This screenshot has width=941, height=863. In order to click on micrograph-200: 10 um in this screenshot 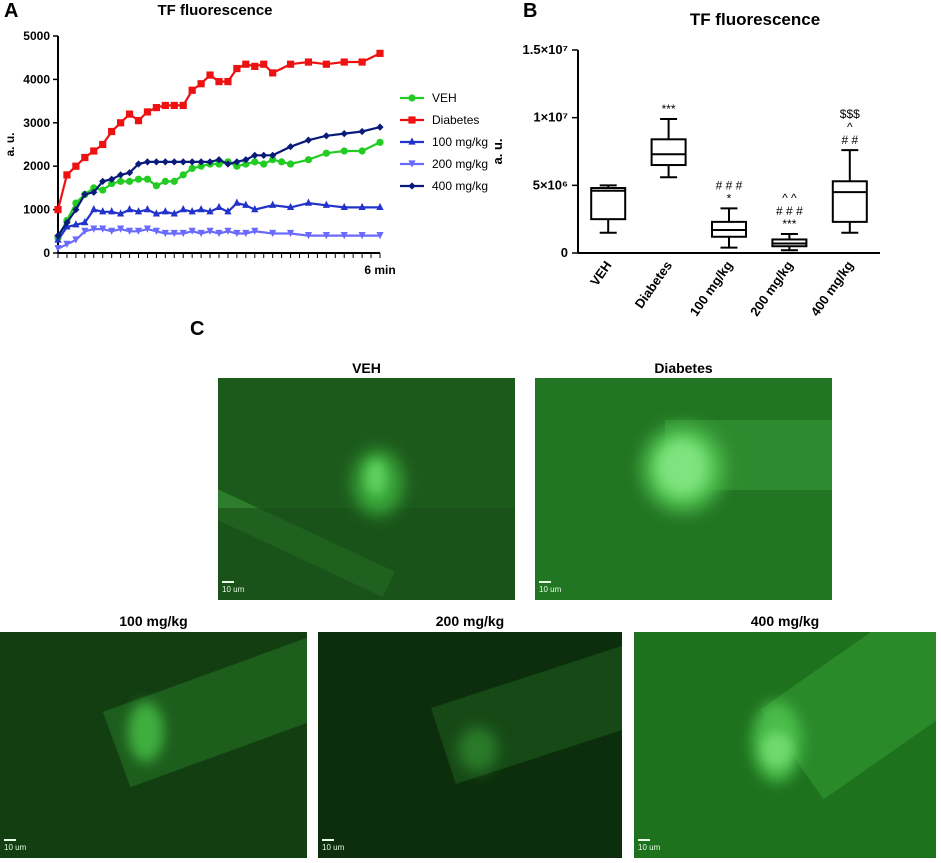, I will do `click(470, 745)`.